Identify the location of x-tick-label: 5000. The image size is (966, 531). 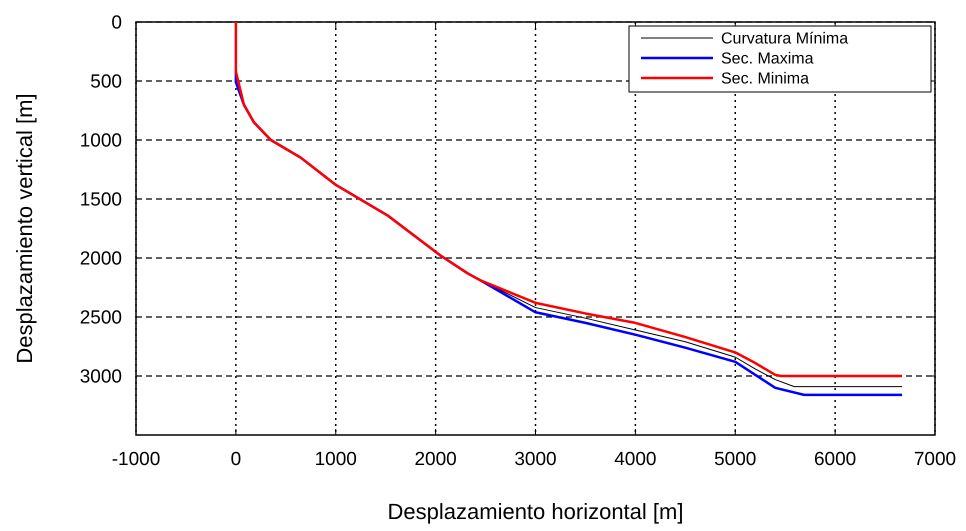
(735, 459).